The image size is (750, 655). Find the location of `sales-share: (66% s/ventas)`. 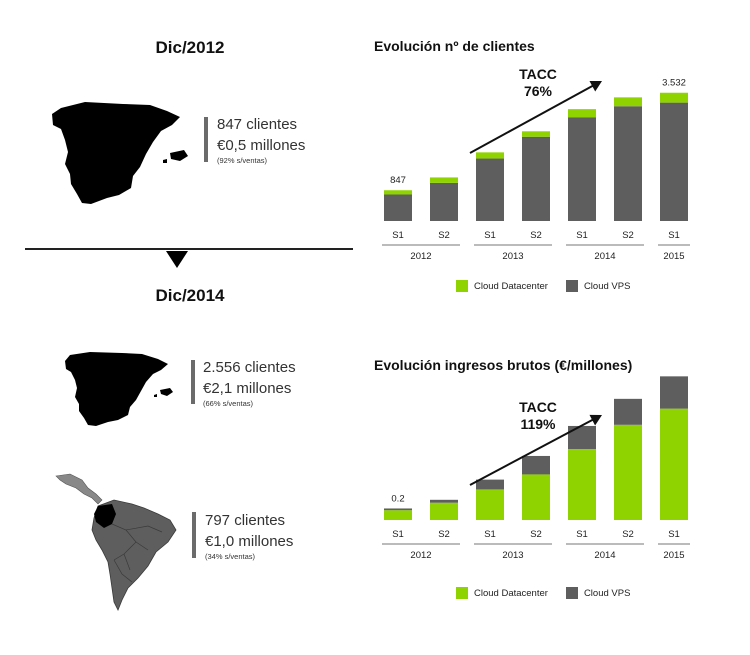

sales-share: (66% s/ventas) is located at coordinates (228, 403).